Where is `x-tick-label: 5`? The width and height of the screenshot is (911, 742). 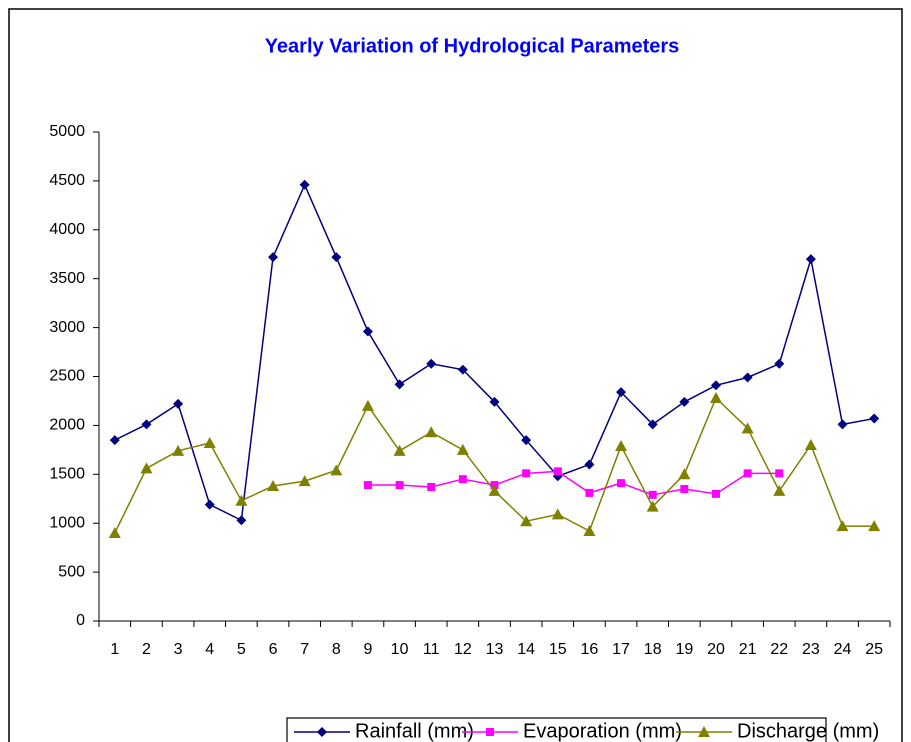 x-tick-label: 5 is located at coordinates (241, 649).